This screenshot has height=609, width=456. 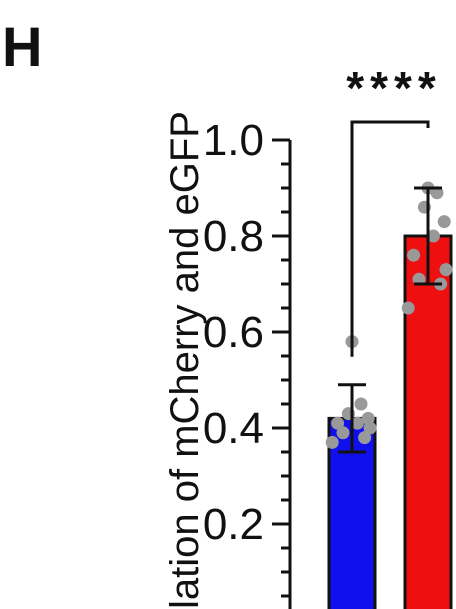 I want to click on y-axis-label: lation of mCherry and eGFP, so click(x=185, y=360).